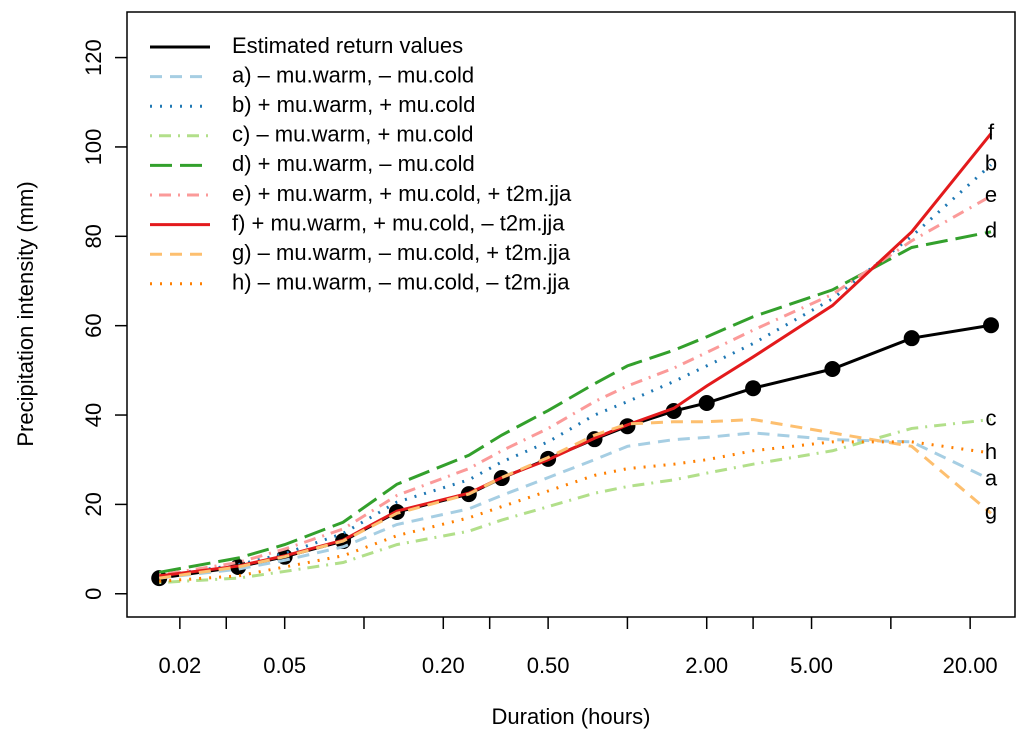 Image resolution: width=1016 pixels, height=735 pixels. I want to click on end-label: a, so click(991, 478).